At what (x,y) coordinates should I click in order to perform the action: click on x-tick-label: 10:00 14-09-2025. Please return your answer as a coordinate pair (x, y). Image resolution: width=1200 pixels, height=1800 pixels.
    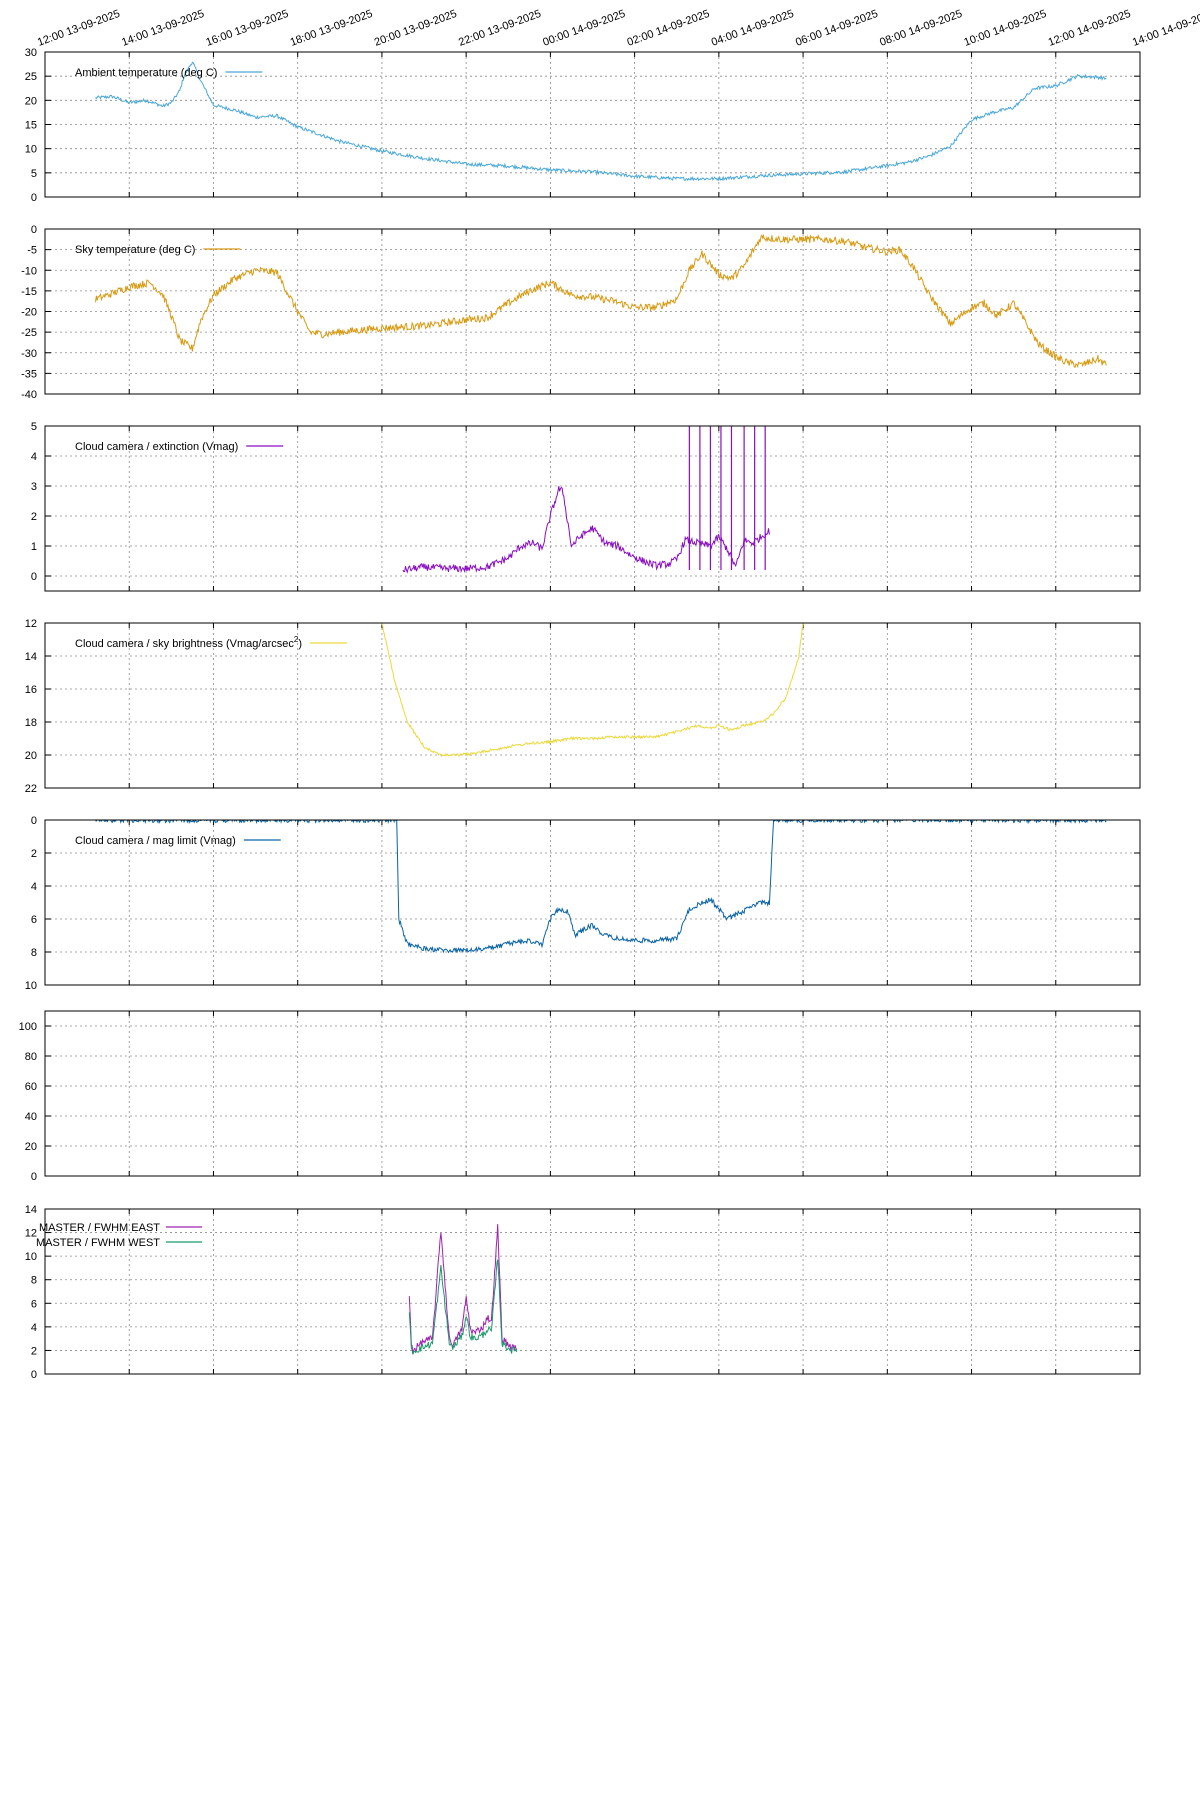
    Looking at the image, I should click on (1005, 28).